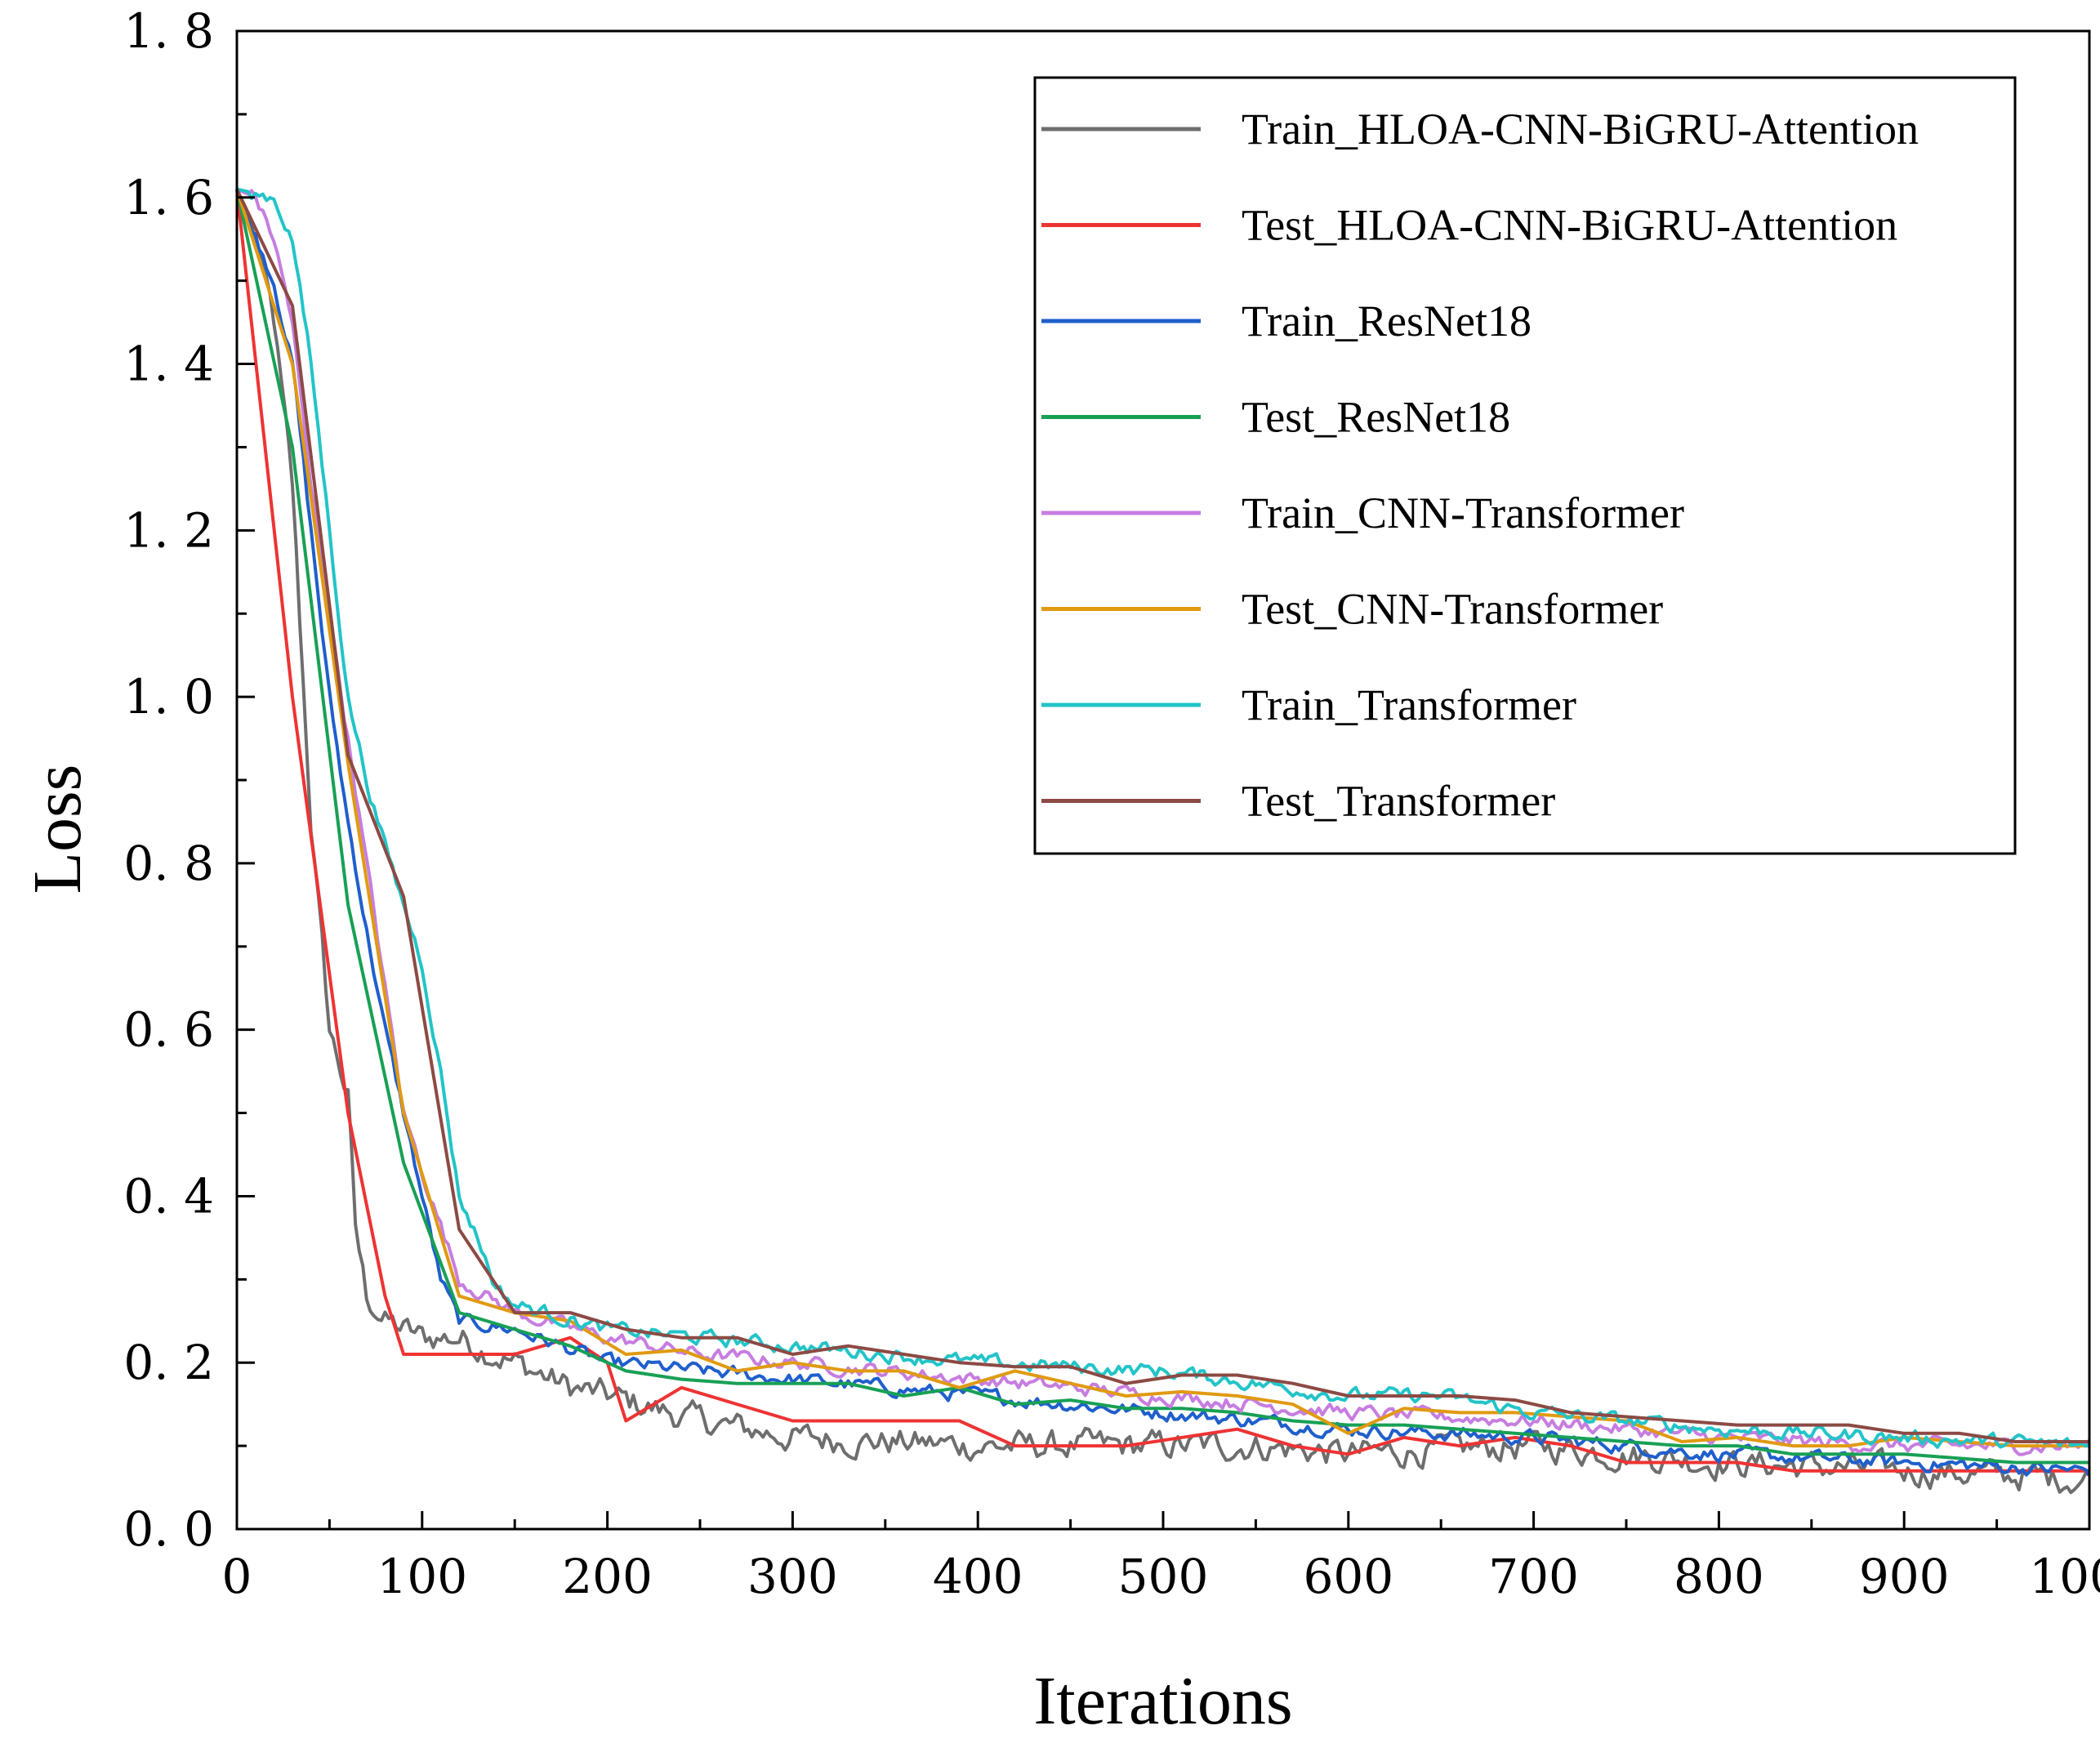 The height and width of the screenshot is (1739, 2100). I want to click on x-tick-label: 1000, so click(2064, 1576).